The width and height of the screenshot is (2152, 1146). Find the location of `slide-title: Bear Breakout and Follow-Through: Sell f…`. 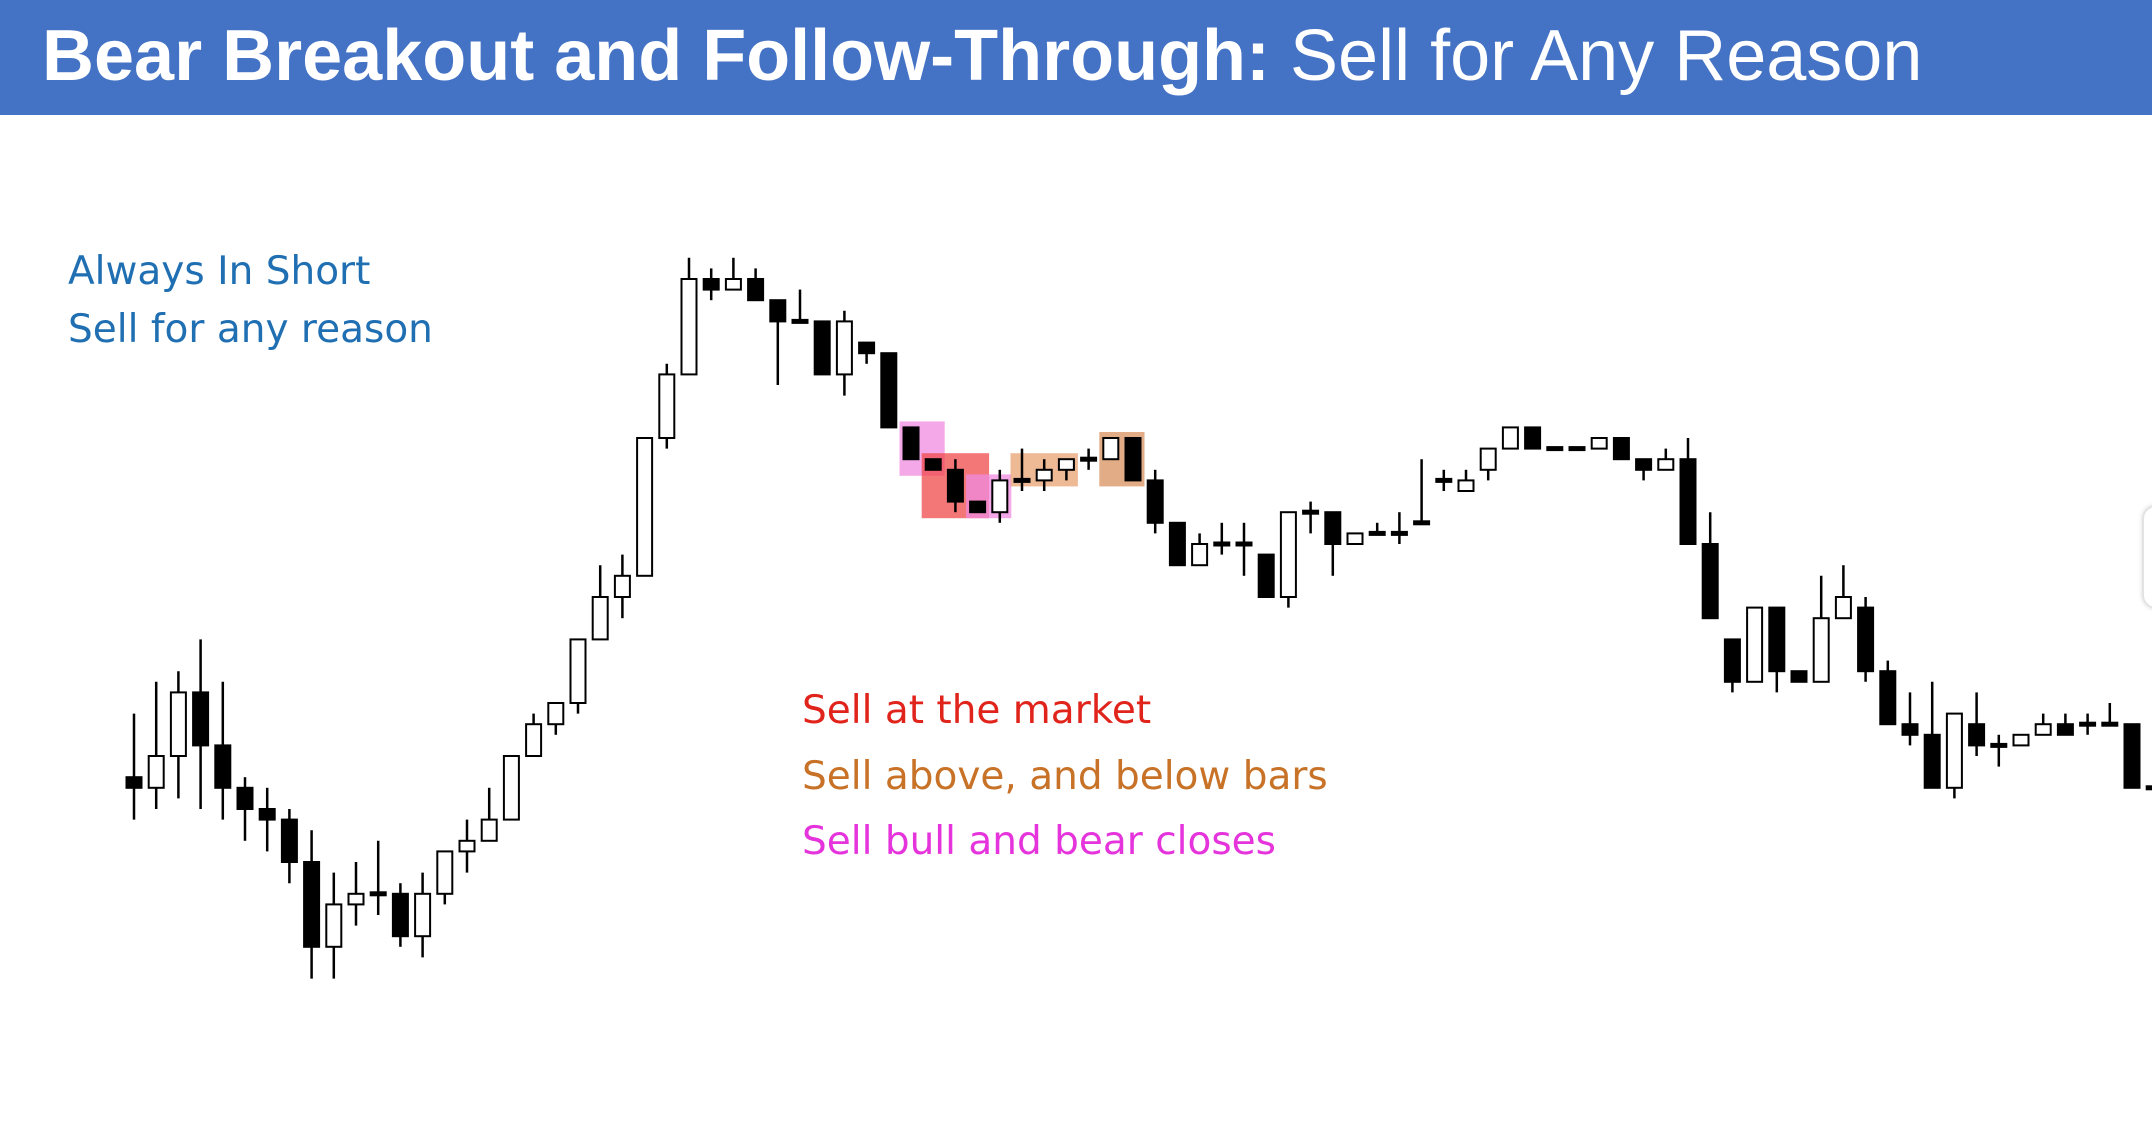

slide-title: Bear Breakout and Follow-Through: Sell f… is located at coordinates (982, 56).